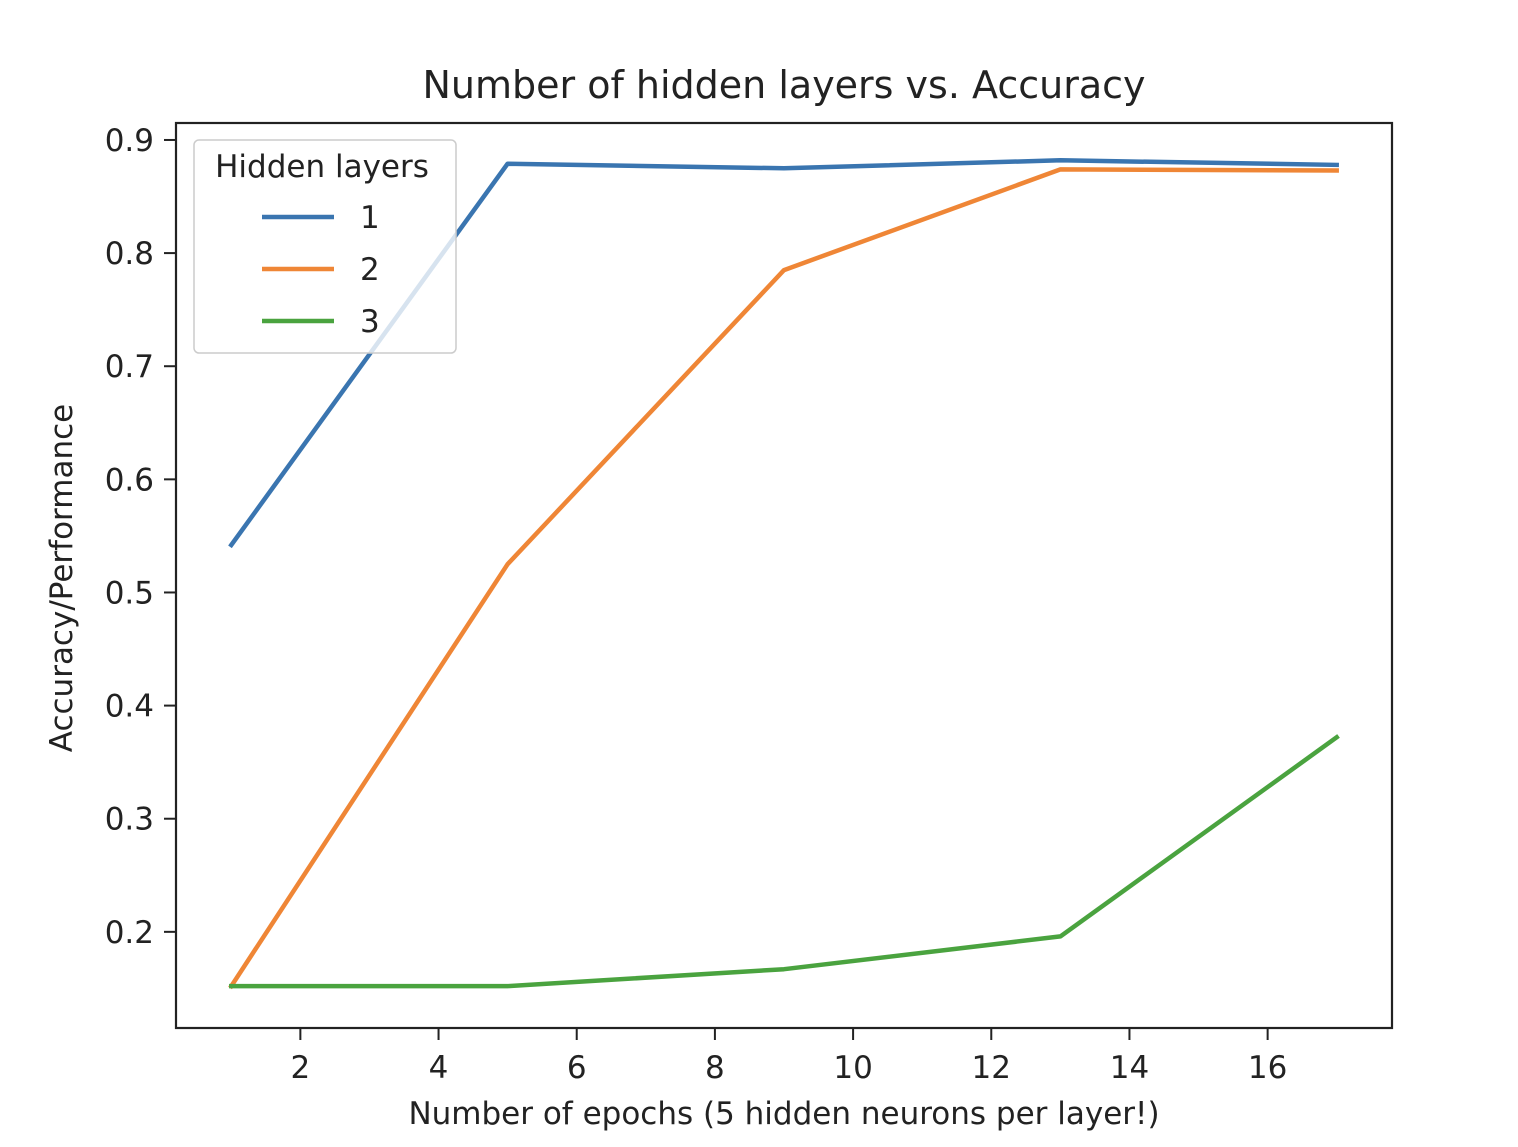 The width and height of the screenshot is (1518, 1147). I want to click on y-axis: 0.2 0.3 0.4 0.5 0.6 0.7 0.8 0.9, so click(140, 537).